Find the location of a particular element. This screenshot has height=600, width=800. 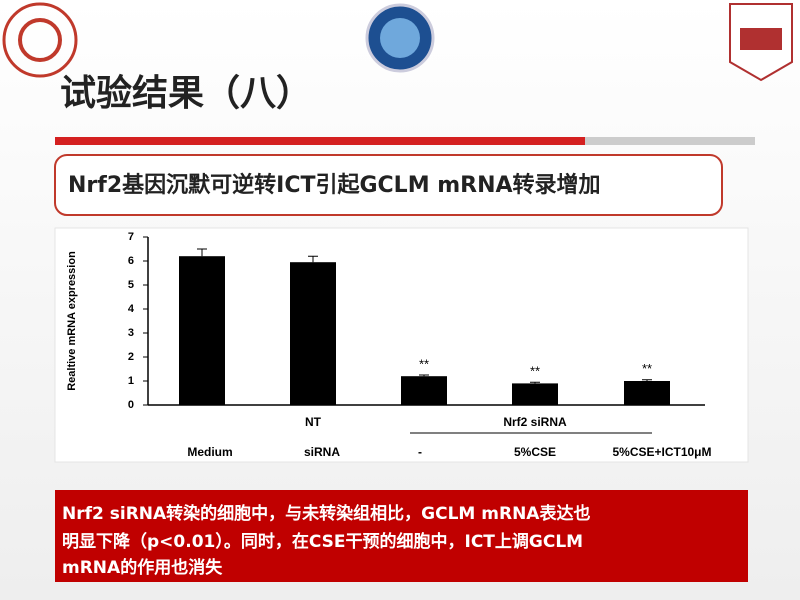

y-tick-label: 6 is located at coordinates (131, 261).